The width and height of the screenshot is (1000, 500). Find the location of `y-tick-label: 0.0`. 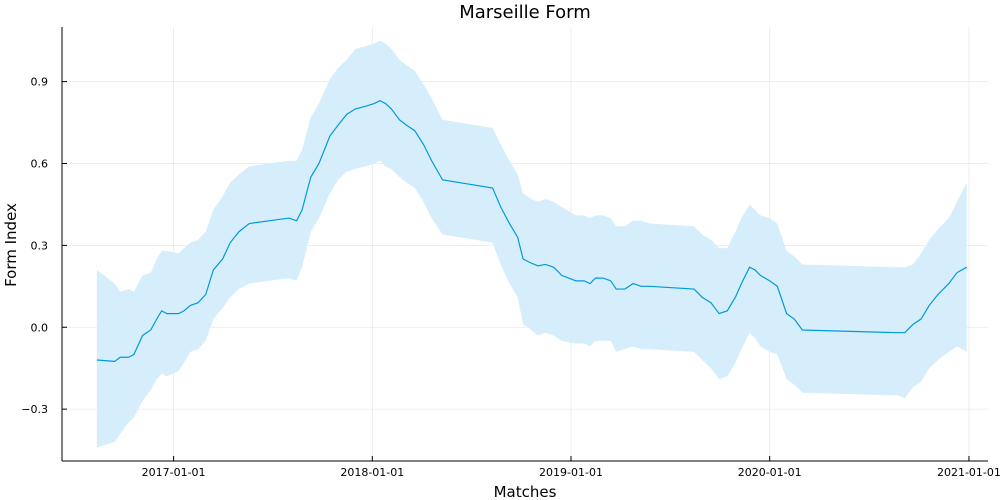

y-tick-label: 0.0 is located at coordinates (40, 327).